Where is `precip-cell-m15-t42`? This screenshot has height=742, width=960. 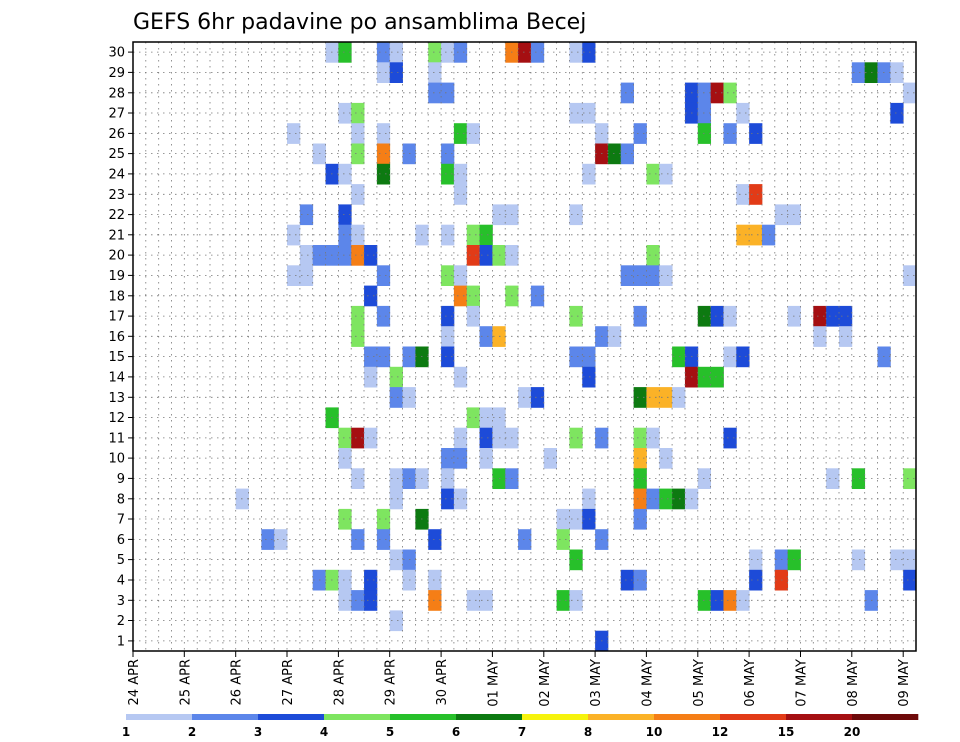
precip-cell-m15-t42 is located at coordinates (679, 357).